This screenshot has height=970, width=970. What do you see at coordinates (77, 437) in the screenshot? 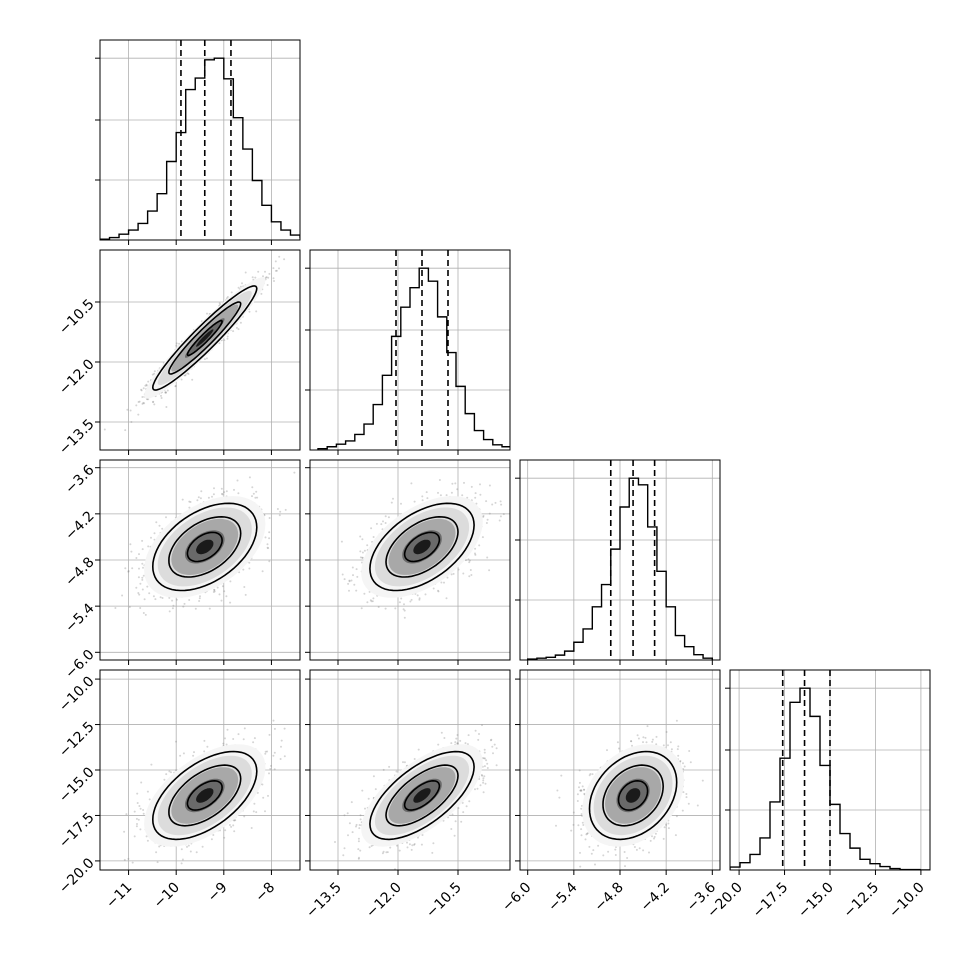
I see `y-tick-label: −13.5` at bounding box center [77, 437].